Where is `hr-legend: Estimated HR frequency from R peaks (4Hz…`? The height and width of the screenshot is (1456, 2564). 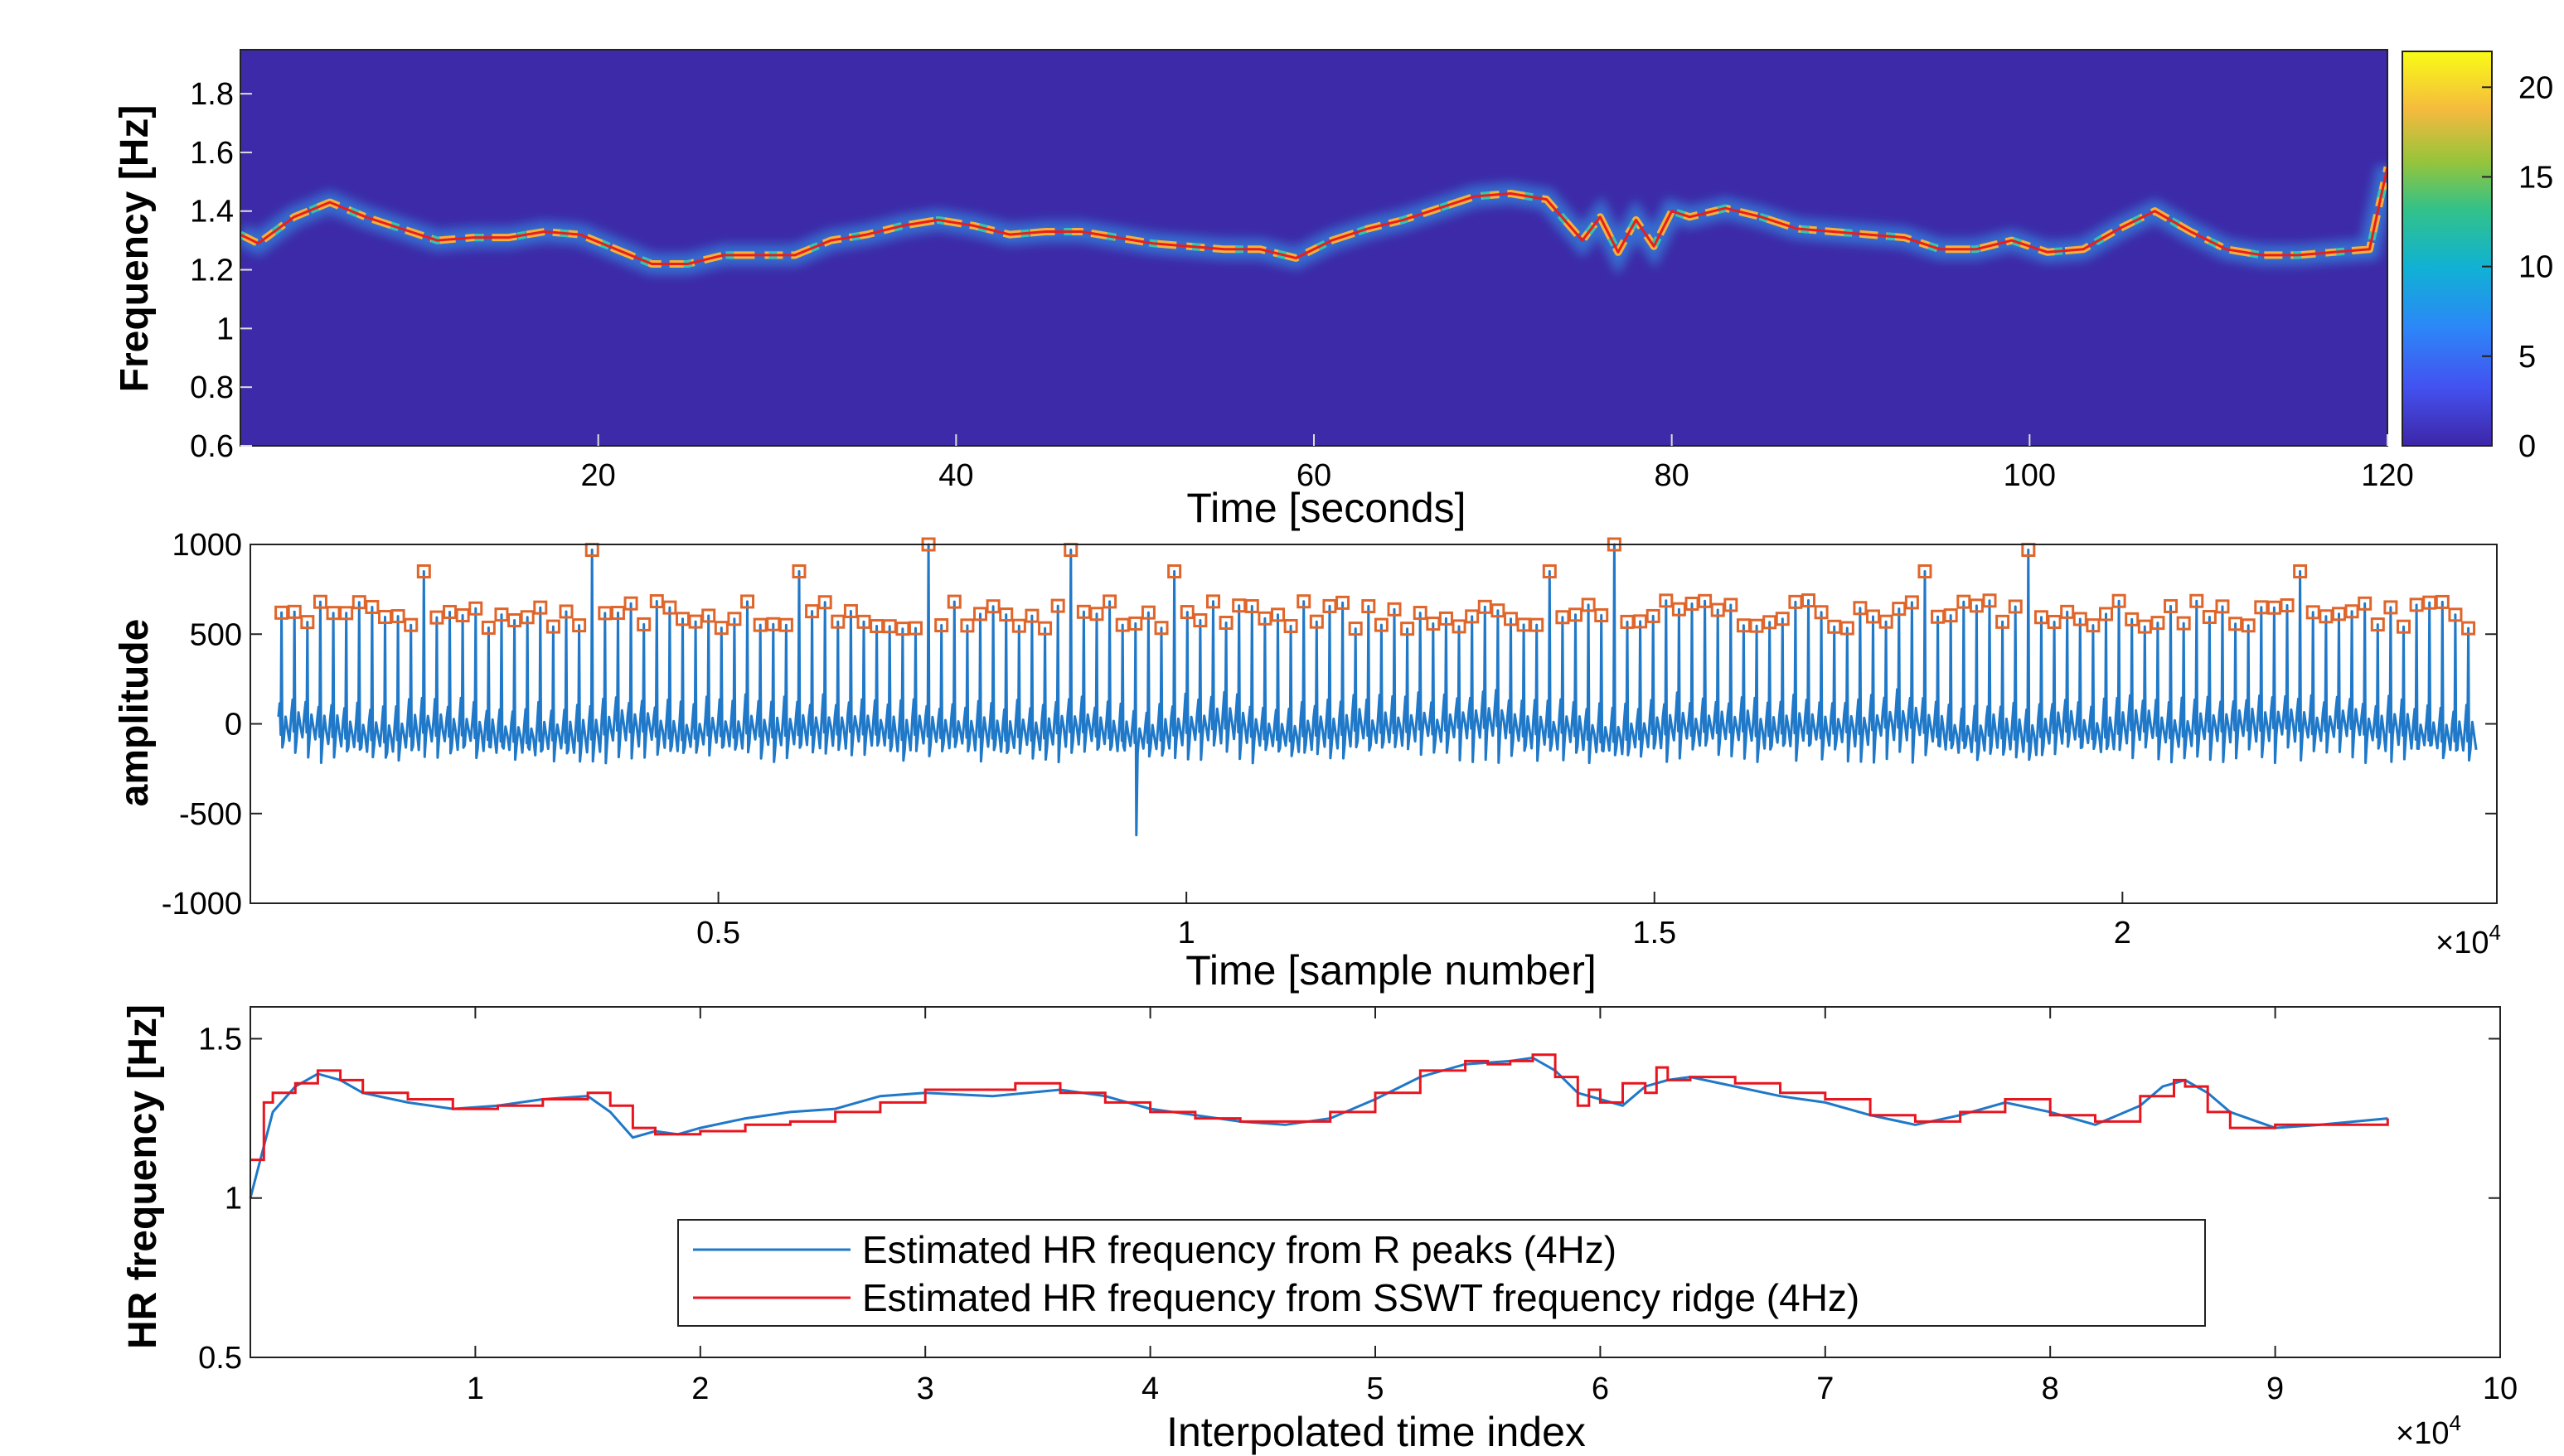 hr-legend: Estimated HR frequency from R peaks (4Hz… is located at coordinates (1442, 1273).